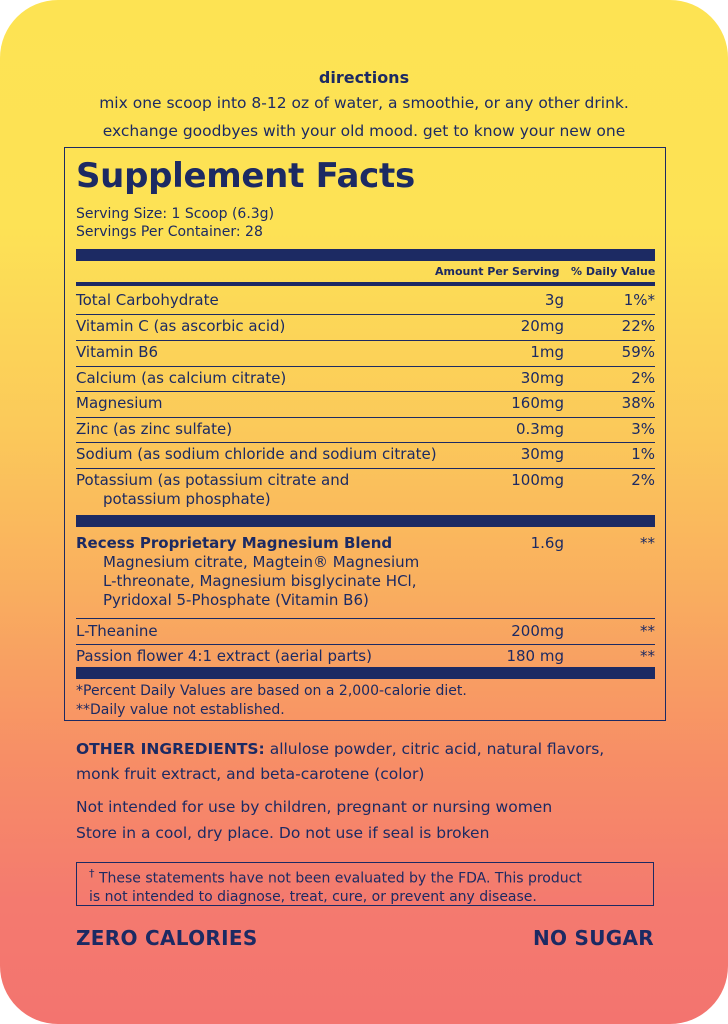  What do you see at coordinates (647, 543) in the screenshot?
I see `blend-dv: **` at bounding box center [647, 543].